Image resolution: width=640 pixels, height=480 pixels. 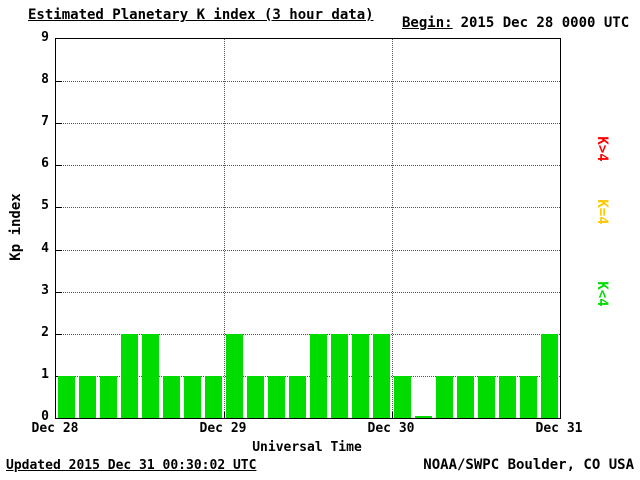 I want to click on x-axis-label: Universal Time, so click(x=307, y=447).